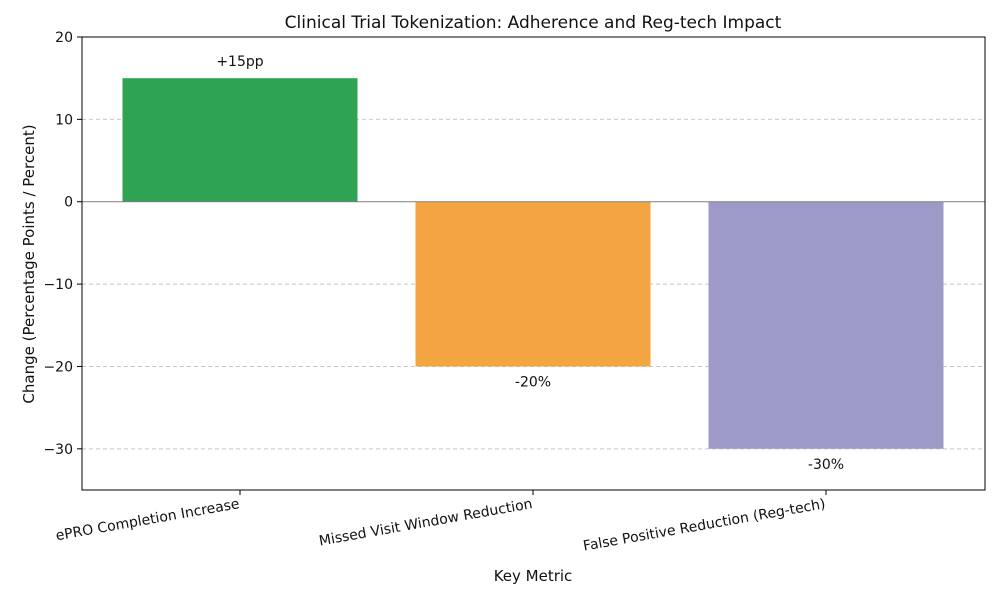  What do you see at coordinates (58, 450) in the screenshot?
I see `y-tick-label: −30` at bounding box center [58, 450].